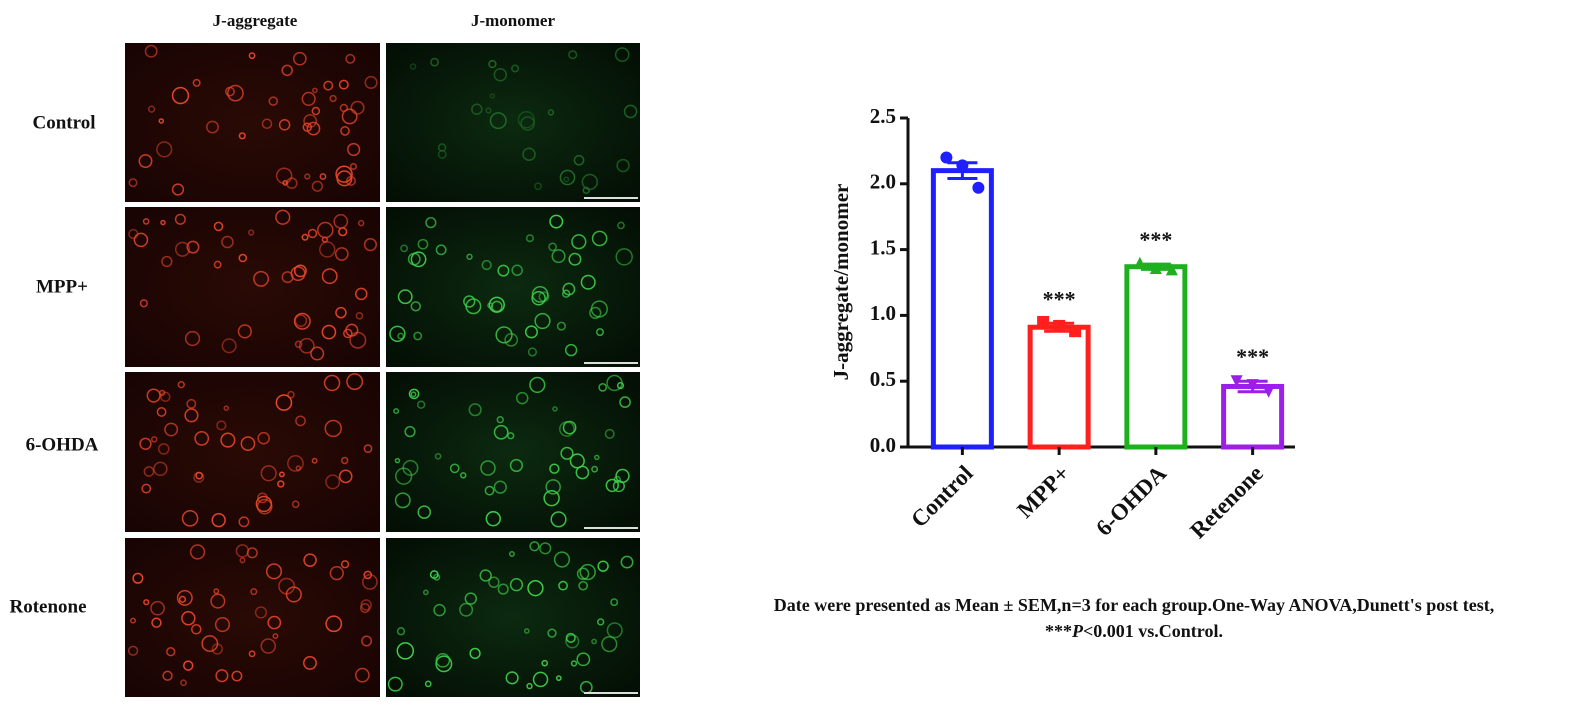 This screenshot has width=1582, height=716. Describe the element at coordinates (62, 286) in the screenshot. I see `row-label: MPP+` at that location.